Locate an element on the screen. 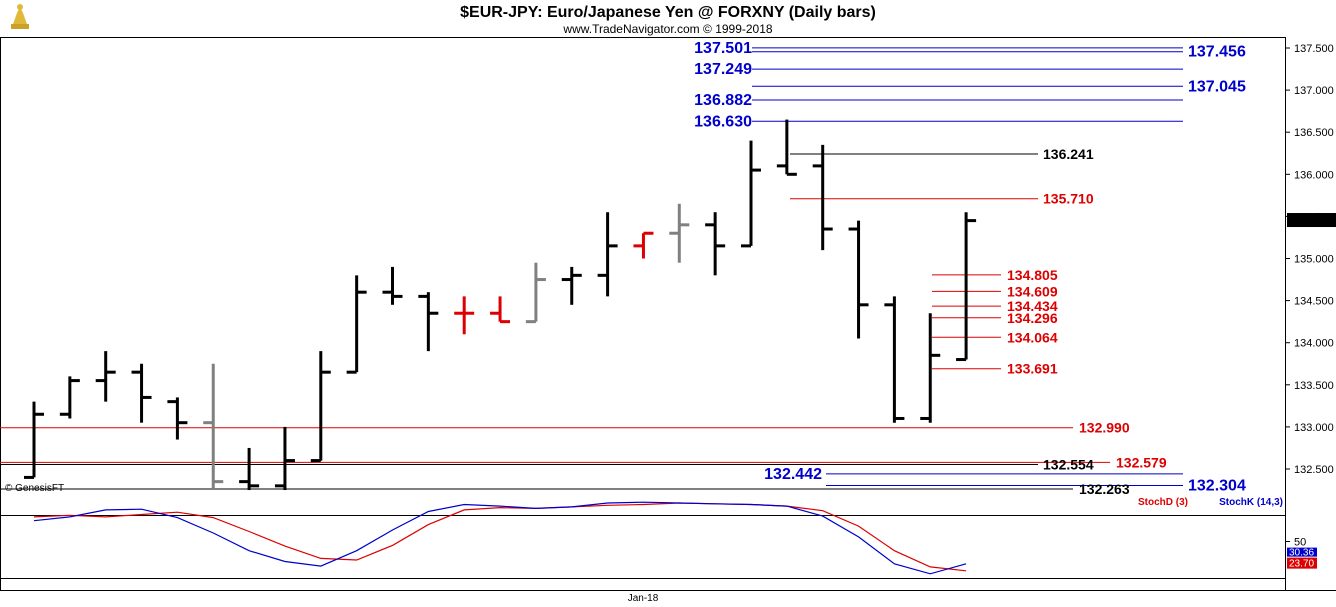 The image size is (1336, 607). y-tick-label: 134.000 is located at coordinates (1314, 344).